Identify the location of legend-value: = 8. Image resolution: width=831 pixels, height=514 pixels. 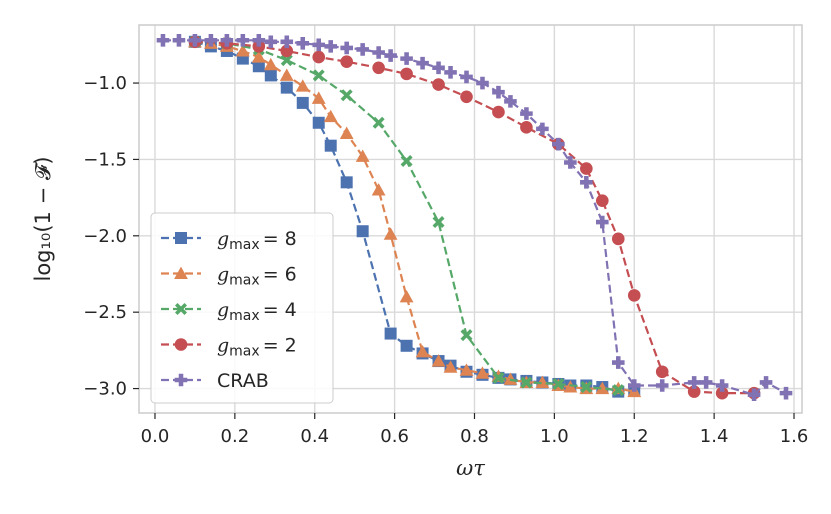
(280, 239).